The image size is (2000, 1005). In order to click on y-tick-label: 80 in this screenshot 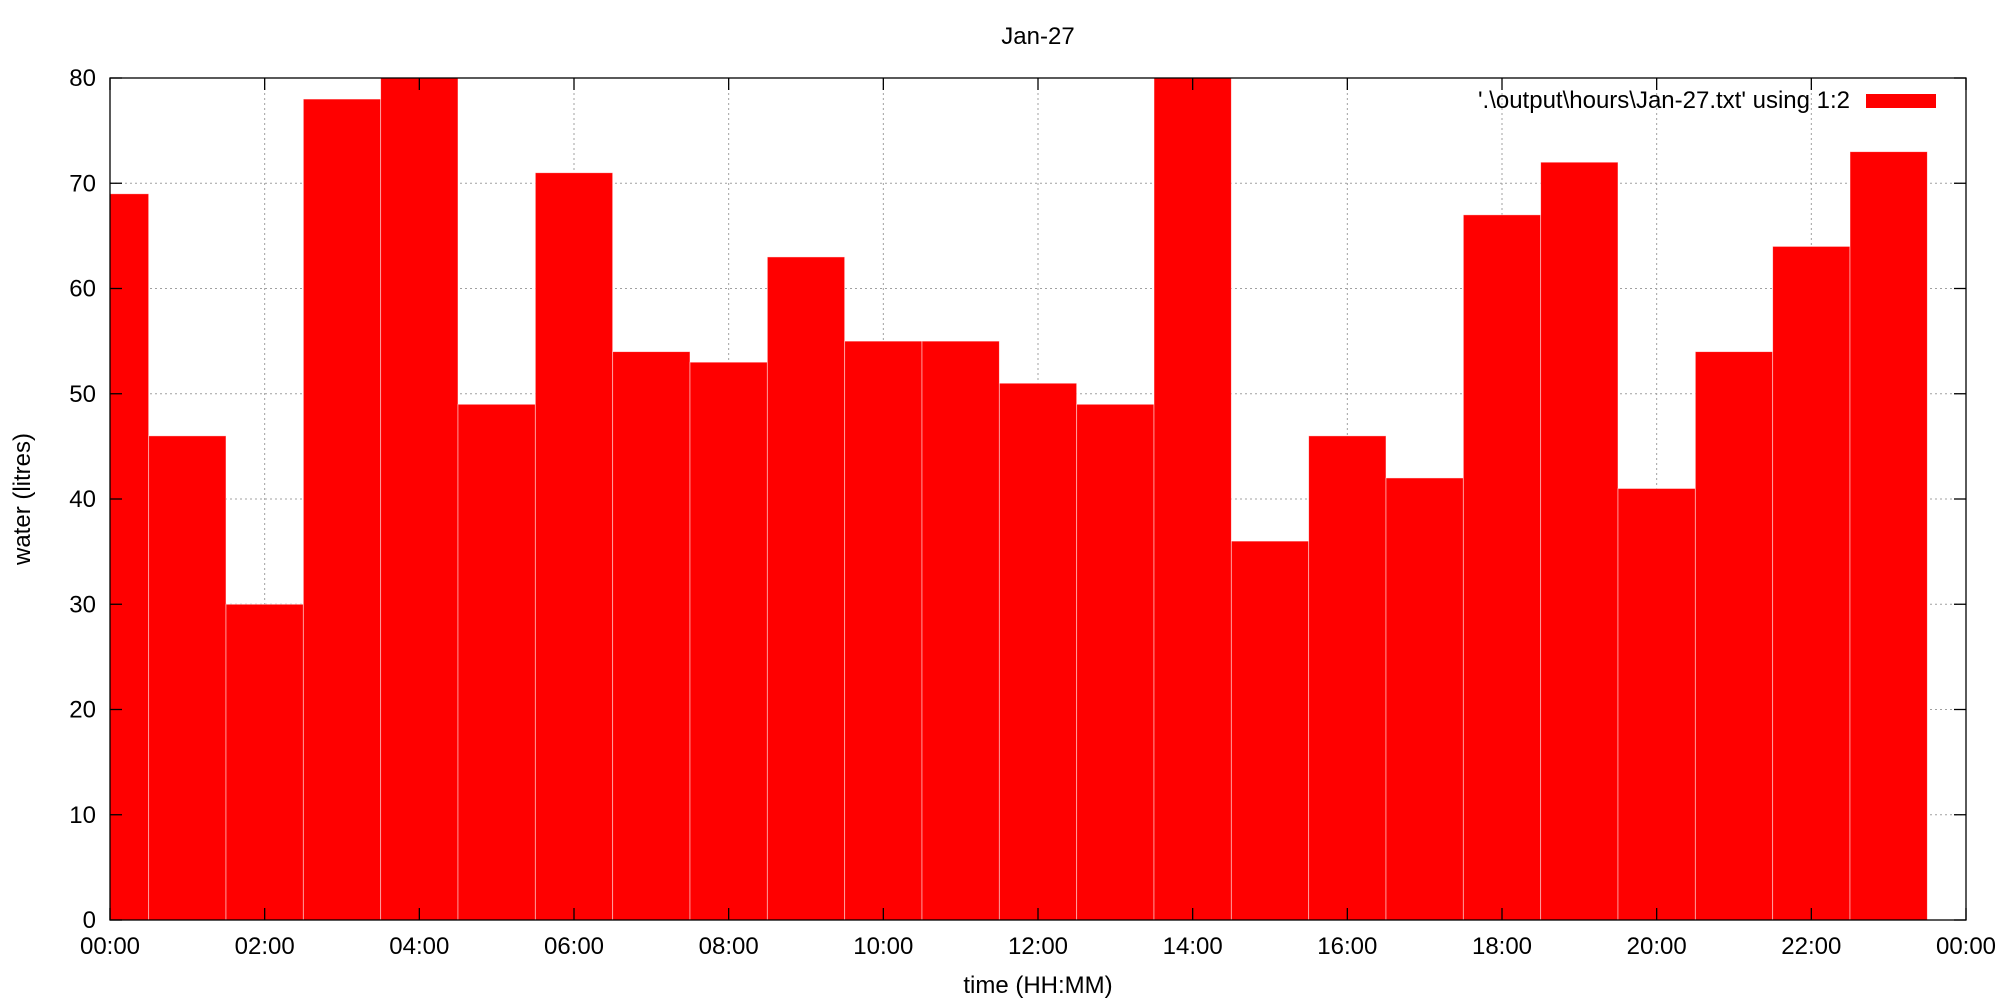, I will do `click(82, 78)`.